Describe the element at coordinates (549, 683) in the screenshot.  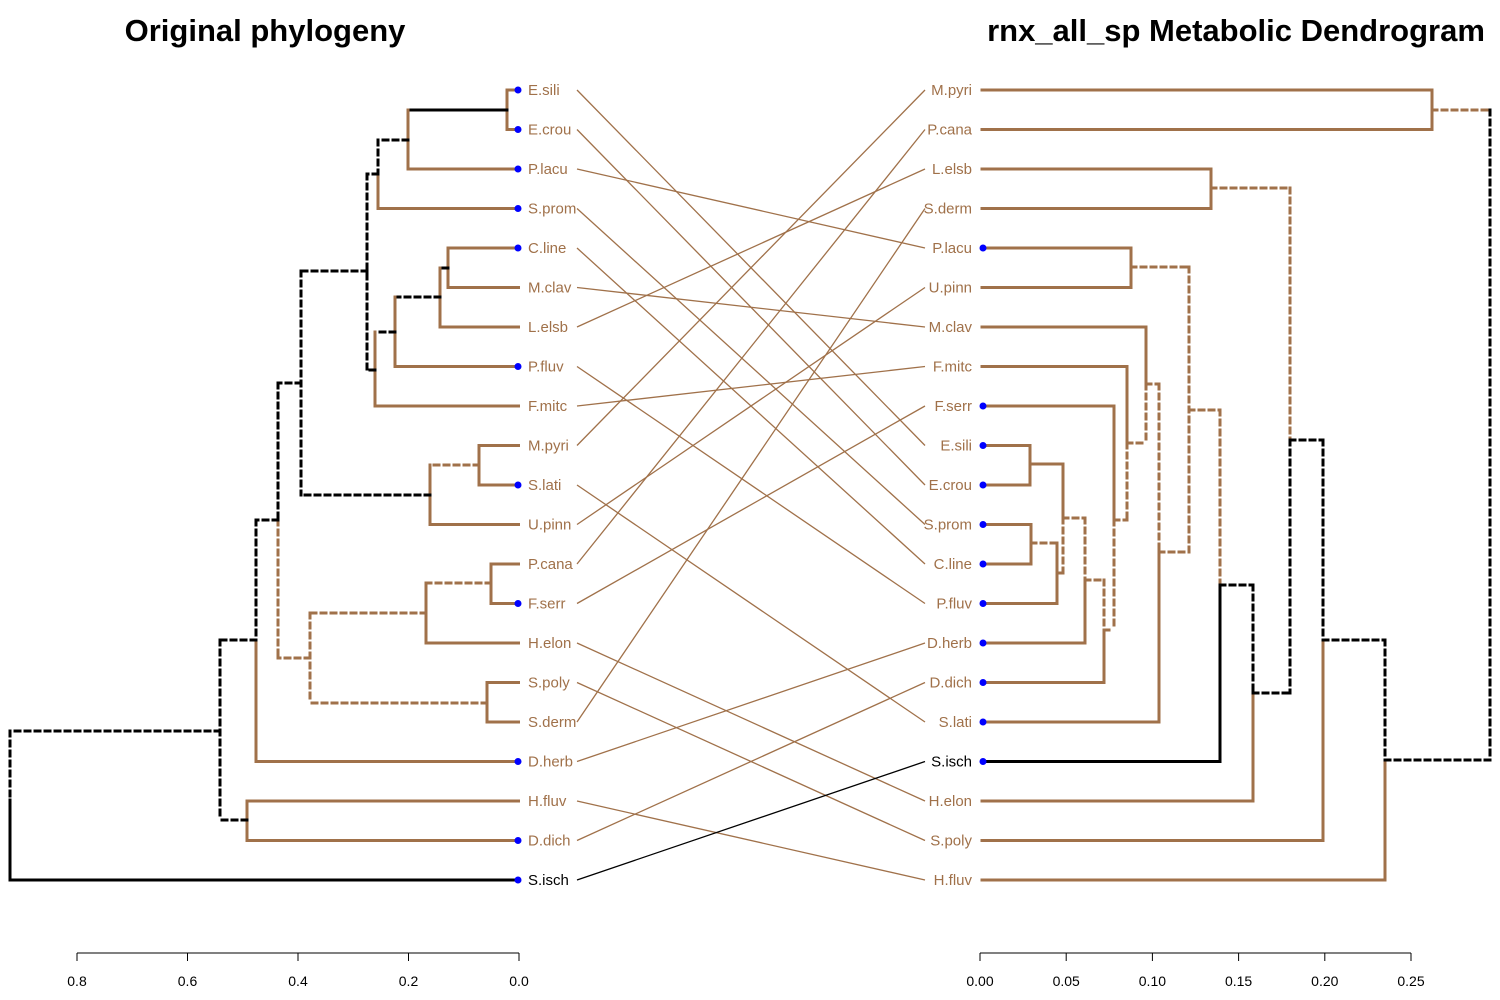
I see `left-tip-label: S.poly` at that location.